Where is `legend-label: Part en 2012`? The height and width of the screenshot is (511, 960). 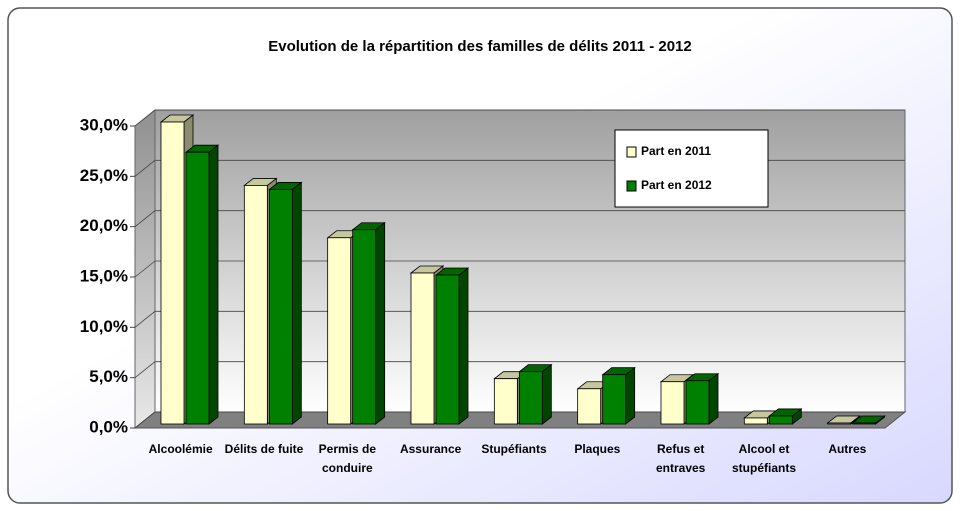
legend-label: Part en 2012 is located at coordinates (676, 185).